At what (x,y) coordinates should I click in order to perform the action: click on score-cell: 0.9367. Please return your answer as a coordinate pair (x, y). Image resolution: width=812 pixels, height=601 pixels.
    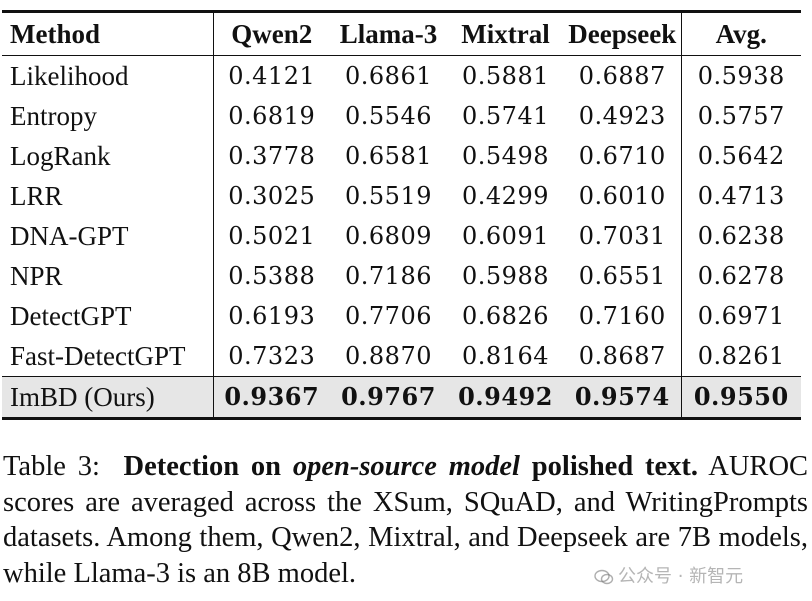
    Looking at the image, I should click on (271, 397).